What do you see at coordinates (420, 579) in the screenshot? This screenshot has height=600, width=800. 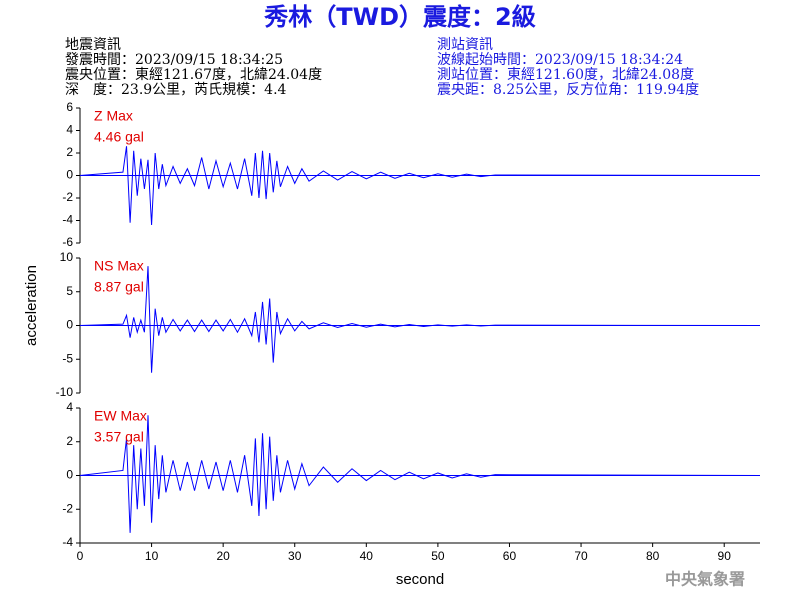 I see `x-axis-label: second` at bounding box center [420, 579].